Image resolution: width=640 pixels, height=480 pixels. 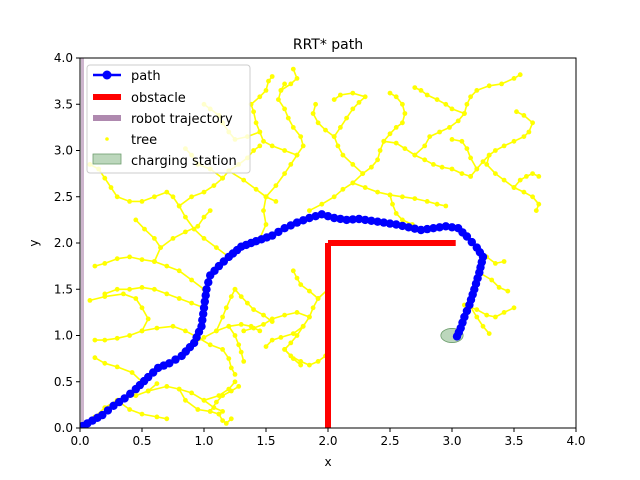 I want to click on obstacle-layer, so click(x=390, y=334).